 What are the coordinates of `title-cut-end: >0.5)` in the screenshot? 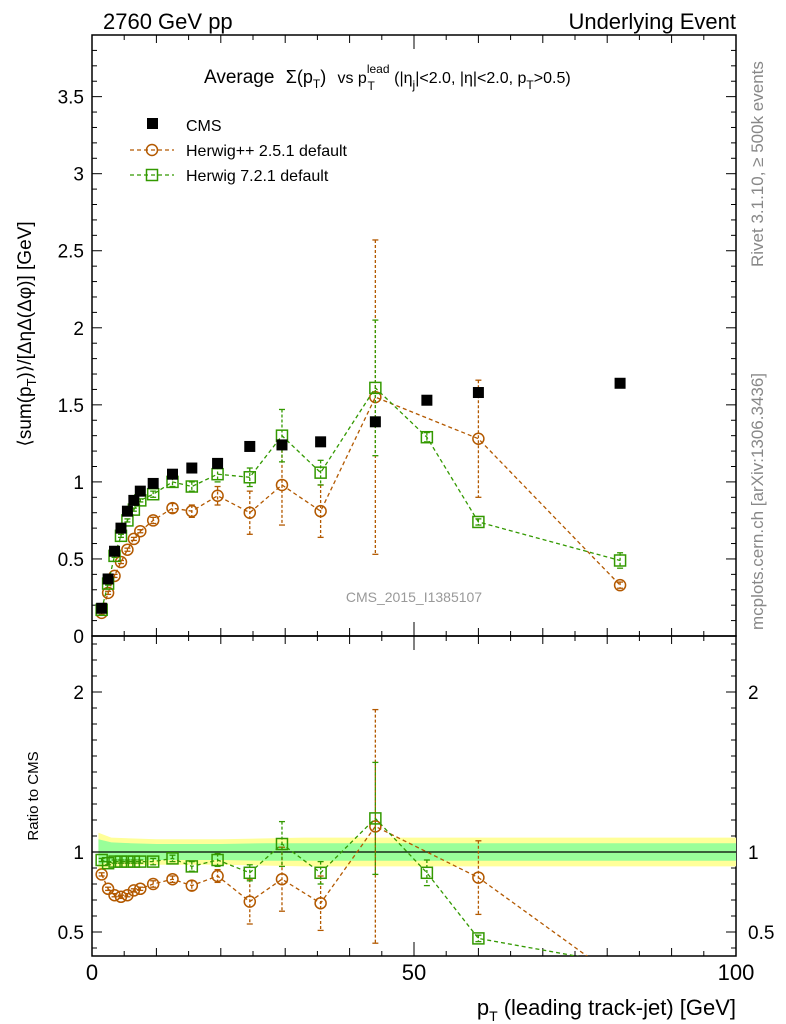 It's located at (552, 78).